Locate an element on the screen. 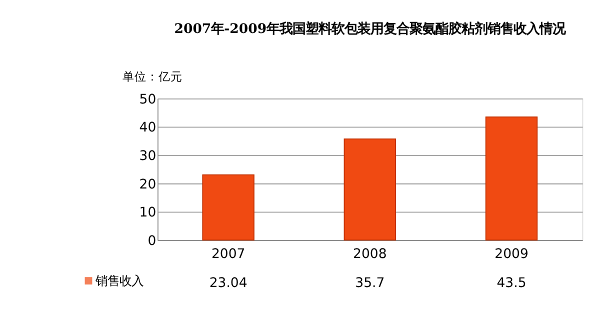 This screenshot has width=600, height=332. data-label: 23.04 is located at coordinates (228, 283).